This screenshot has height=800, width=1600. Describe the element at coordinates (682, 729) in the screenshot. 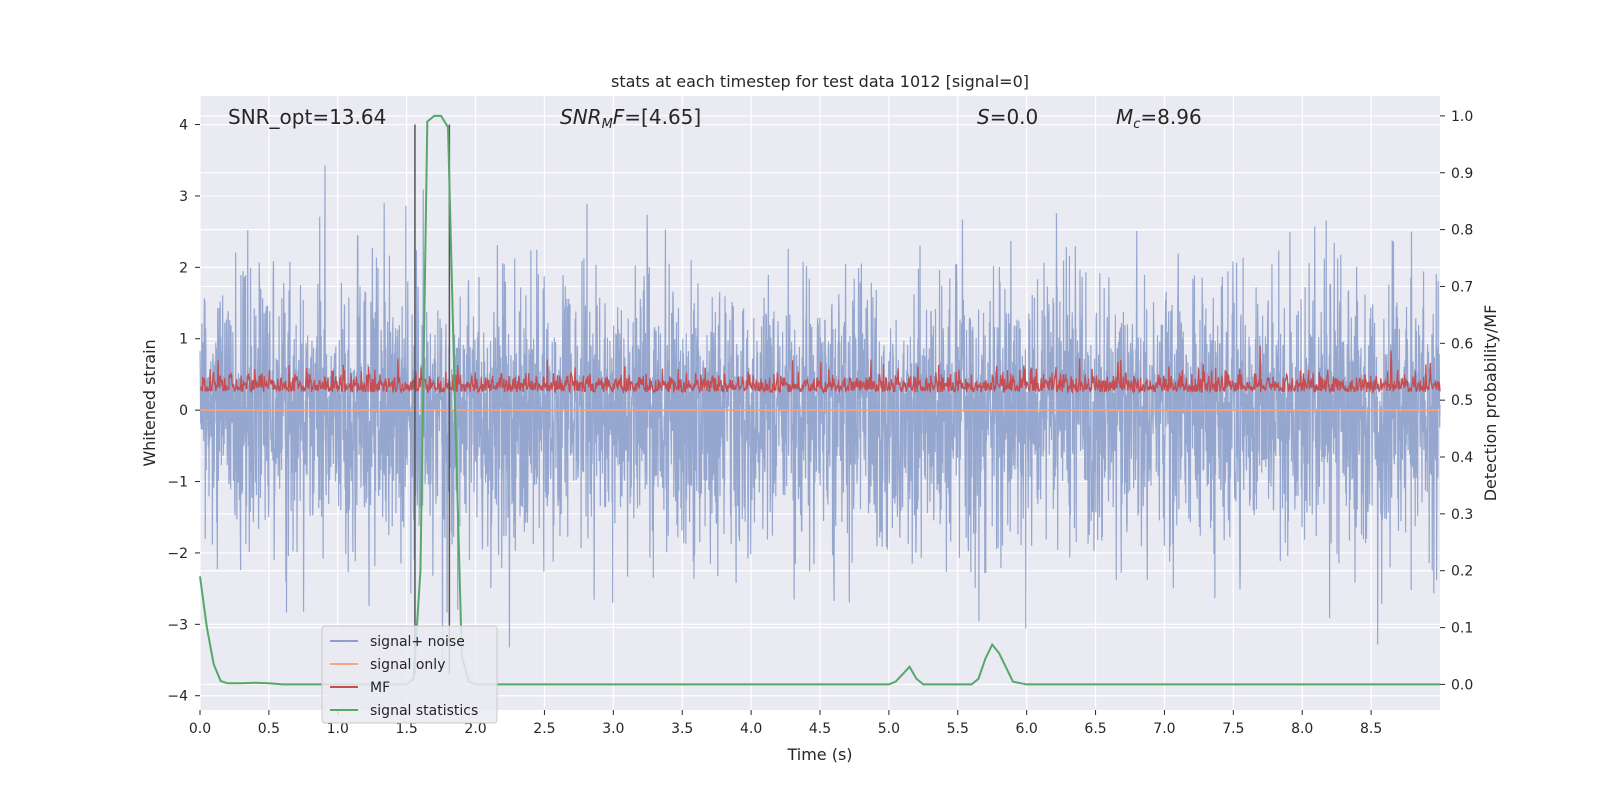

I see `x-tick-label: 3.5` at that location.